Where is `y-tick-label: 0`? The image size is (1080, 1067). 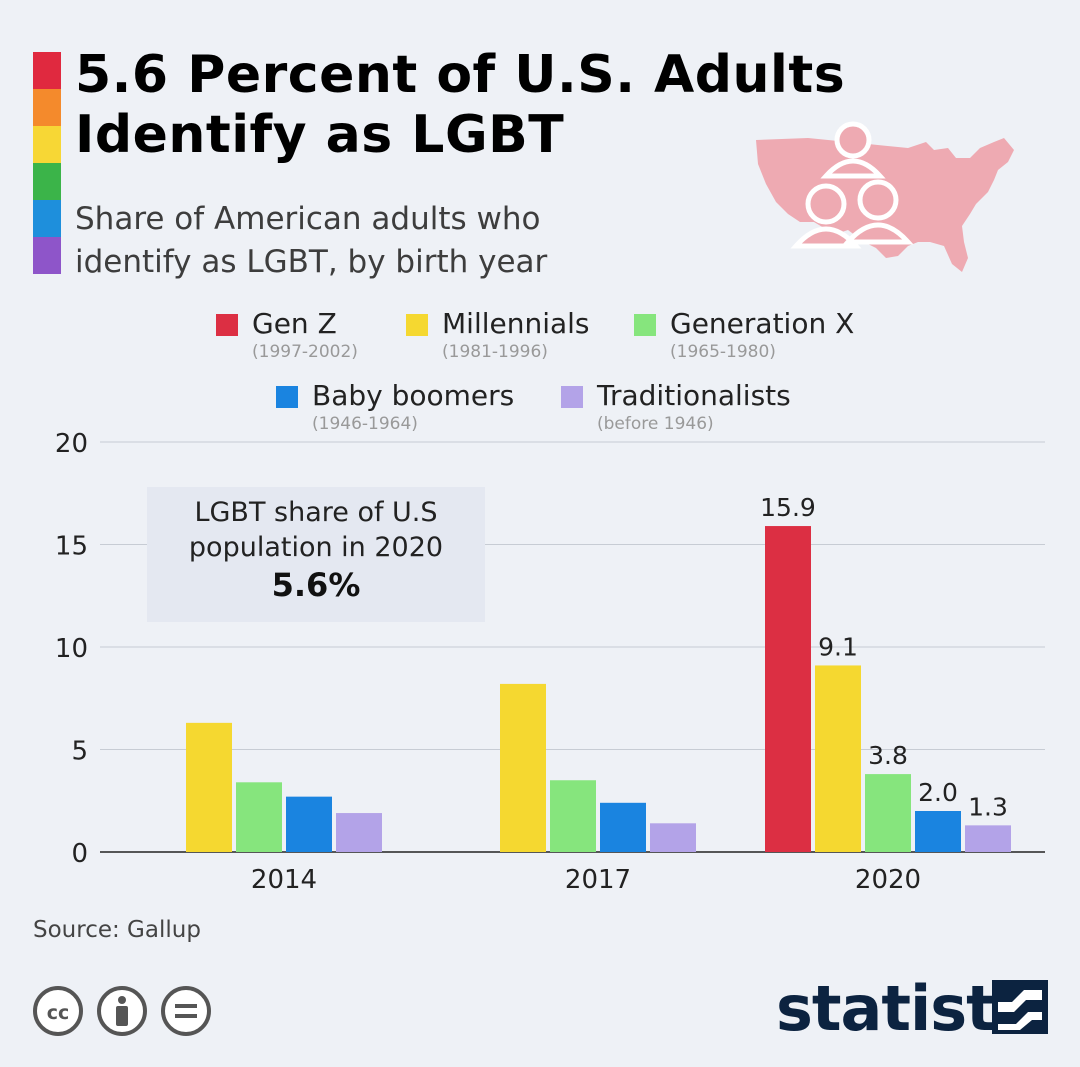
y-tick-label: 0 is located at coordinates (79, 854).